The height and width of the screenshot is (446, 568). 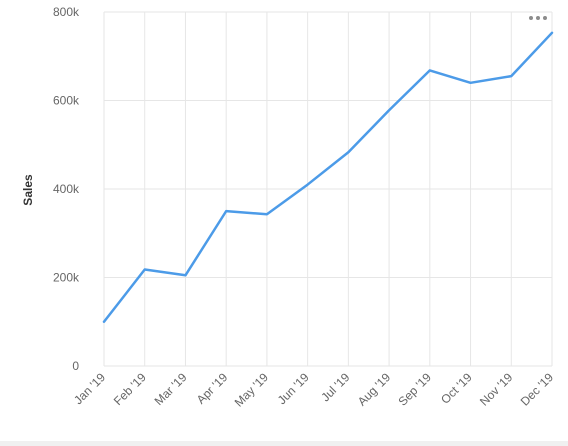 What do you see at coordinates (456, 388) in the screenshot?
I see `x-tick-label: Oct '19` at bounding box center [456, 388].